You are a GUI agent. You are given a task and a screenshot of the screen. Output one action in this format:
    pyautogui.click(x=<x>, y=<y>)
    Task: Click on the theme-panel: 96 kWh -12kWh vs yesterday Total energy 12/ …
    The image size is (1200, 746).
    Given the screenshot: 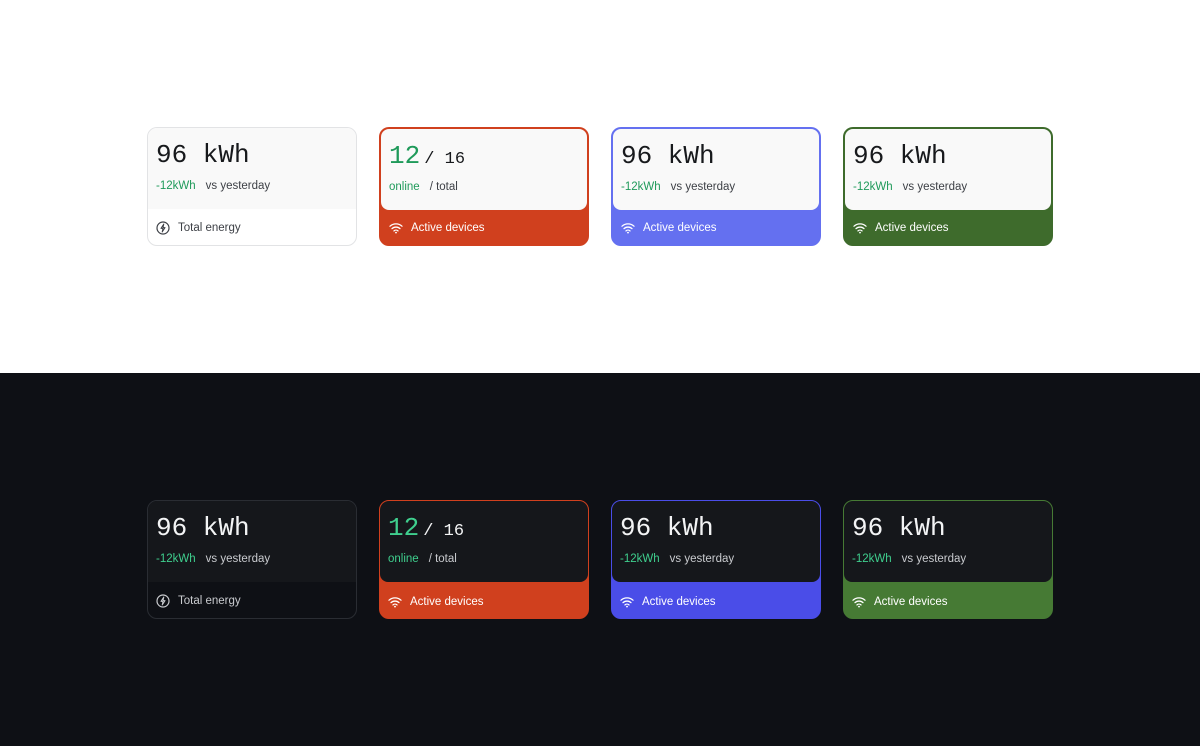 What is the action you would take?
    pyautogui.click(x=600, y=186)
    